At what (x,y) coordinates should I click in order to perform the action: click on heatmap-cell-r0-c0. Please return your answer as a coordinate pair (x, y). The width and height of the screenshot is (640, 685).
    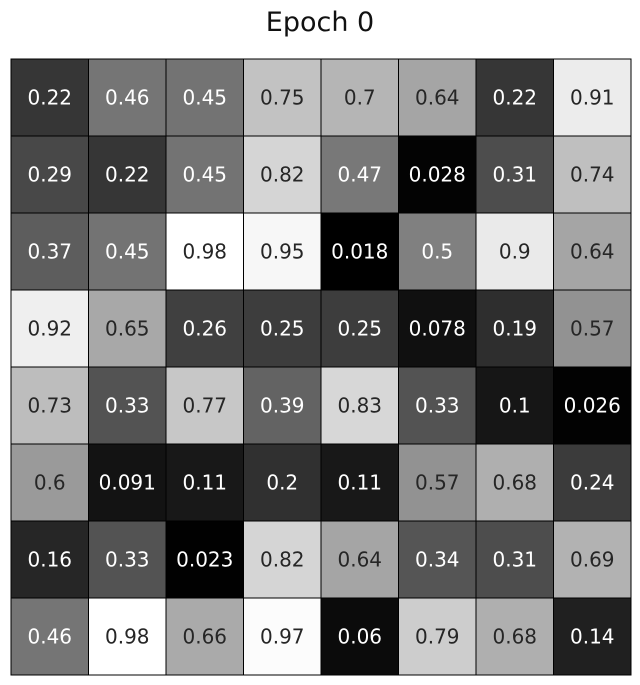
    Looking at the image, I should click on (49, 97).